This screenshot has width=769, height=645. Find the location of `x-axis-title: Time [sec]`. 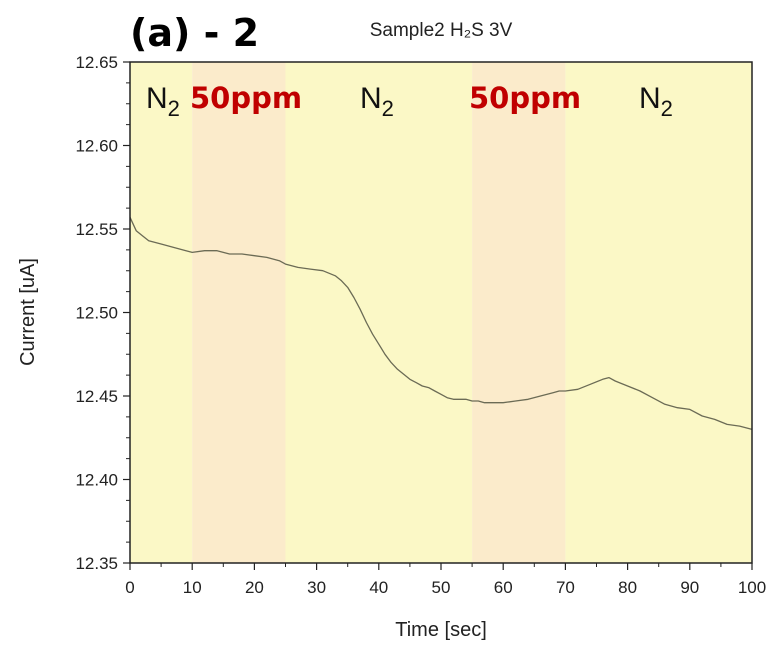

x-axis-title: Time [sec] is located at coordinates (441, 630).